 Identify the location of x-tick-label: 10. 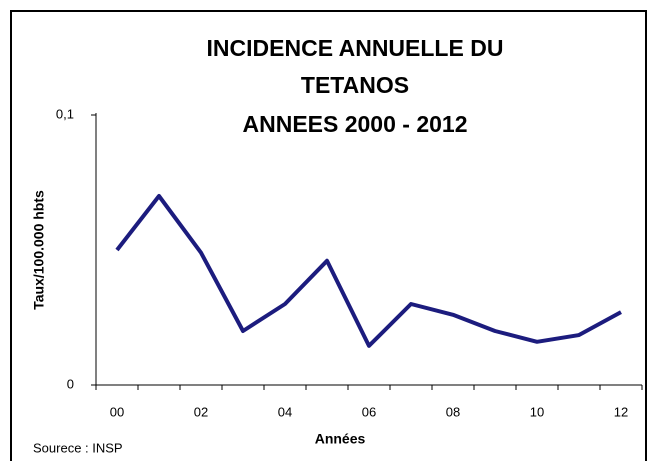
(537, 411).